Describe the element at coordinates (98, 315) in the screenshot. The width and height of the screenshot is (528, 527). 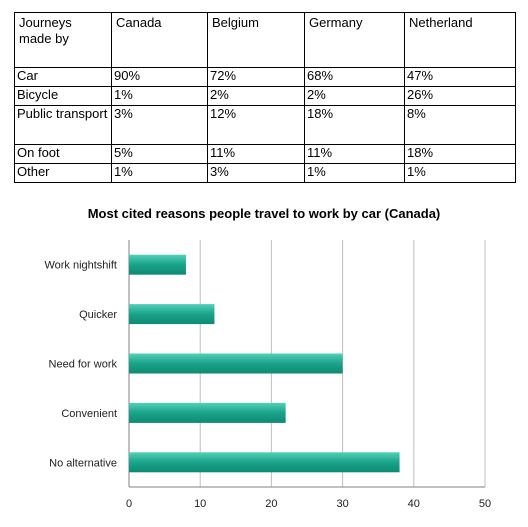
I see `category-label: Quicker` at that location.